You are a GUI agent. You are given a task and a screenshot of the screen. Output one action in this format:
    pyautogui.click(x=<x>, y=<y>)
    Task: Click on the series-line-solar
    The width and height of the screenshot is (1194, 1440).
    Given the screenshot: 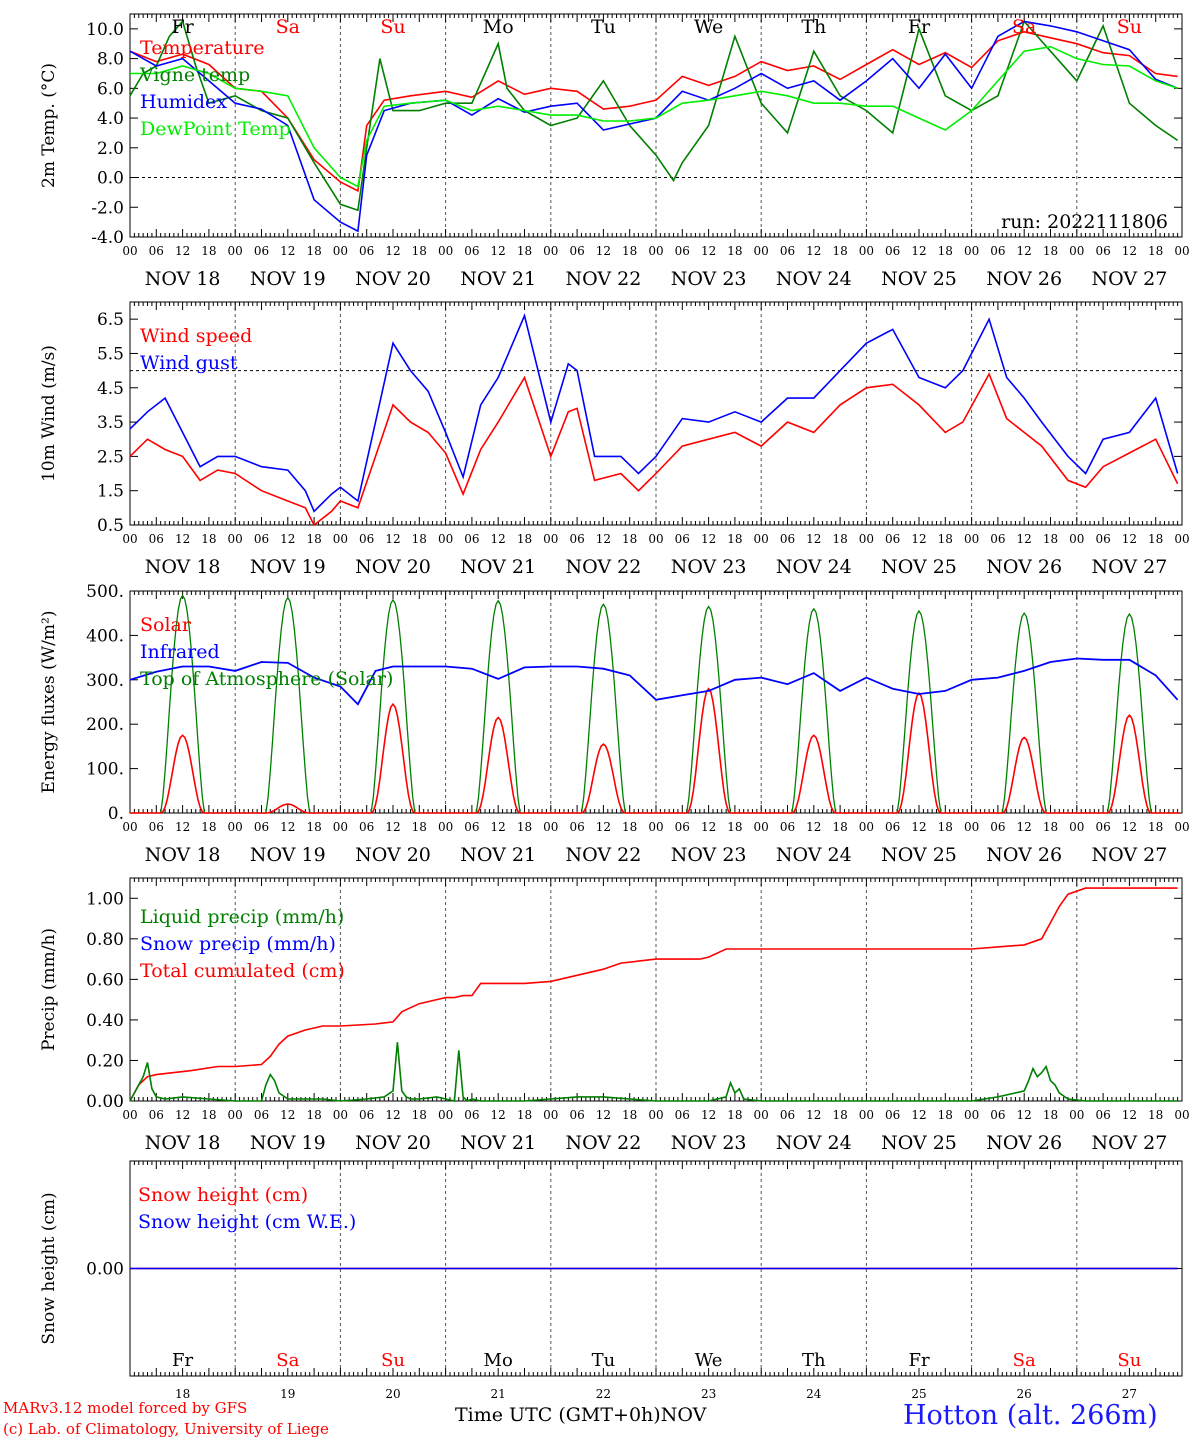 What is the action you would take?
    pyautogui.click(x=655, y=750)
    